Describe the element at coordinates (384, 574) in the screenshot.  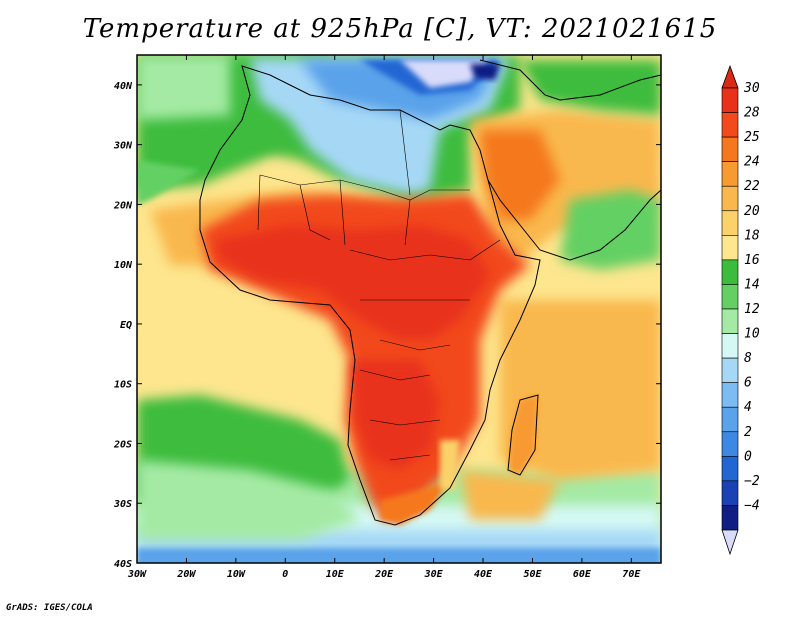
I see `lon-tick-label: 20E` at that location.